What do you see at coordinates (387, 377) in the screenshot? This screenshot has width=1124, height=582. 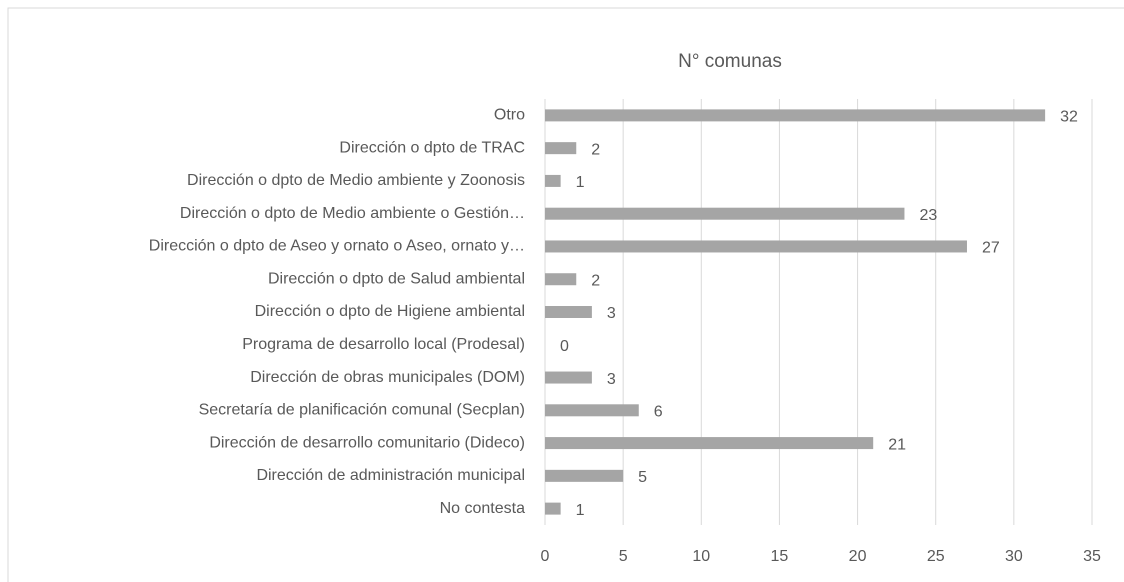 I see `y-tick-label: Dirección de obras municipales (DOM)` at bounding box center [387, 377].